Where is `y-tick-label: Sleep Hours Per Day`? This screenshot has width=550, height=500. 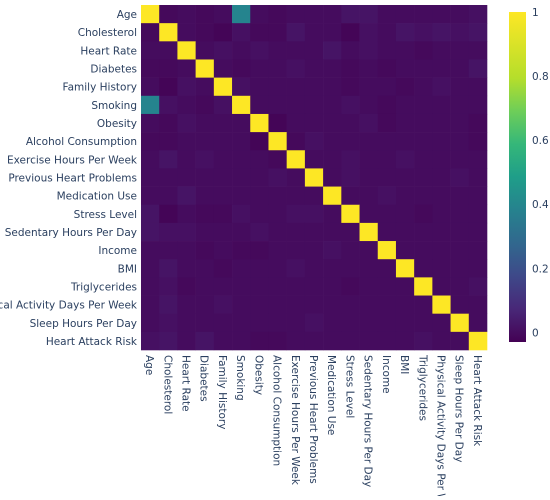 y-tick-label: Sleep Hours Per Day is located at coordinates (83, 324).